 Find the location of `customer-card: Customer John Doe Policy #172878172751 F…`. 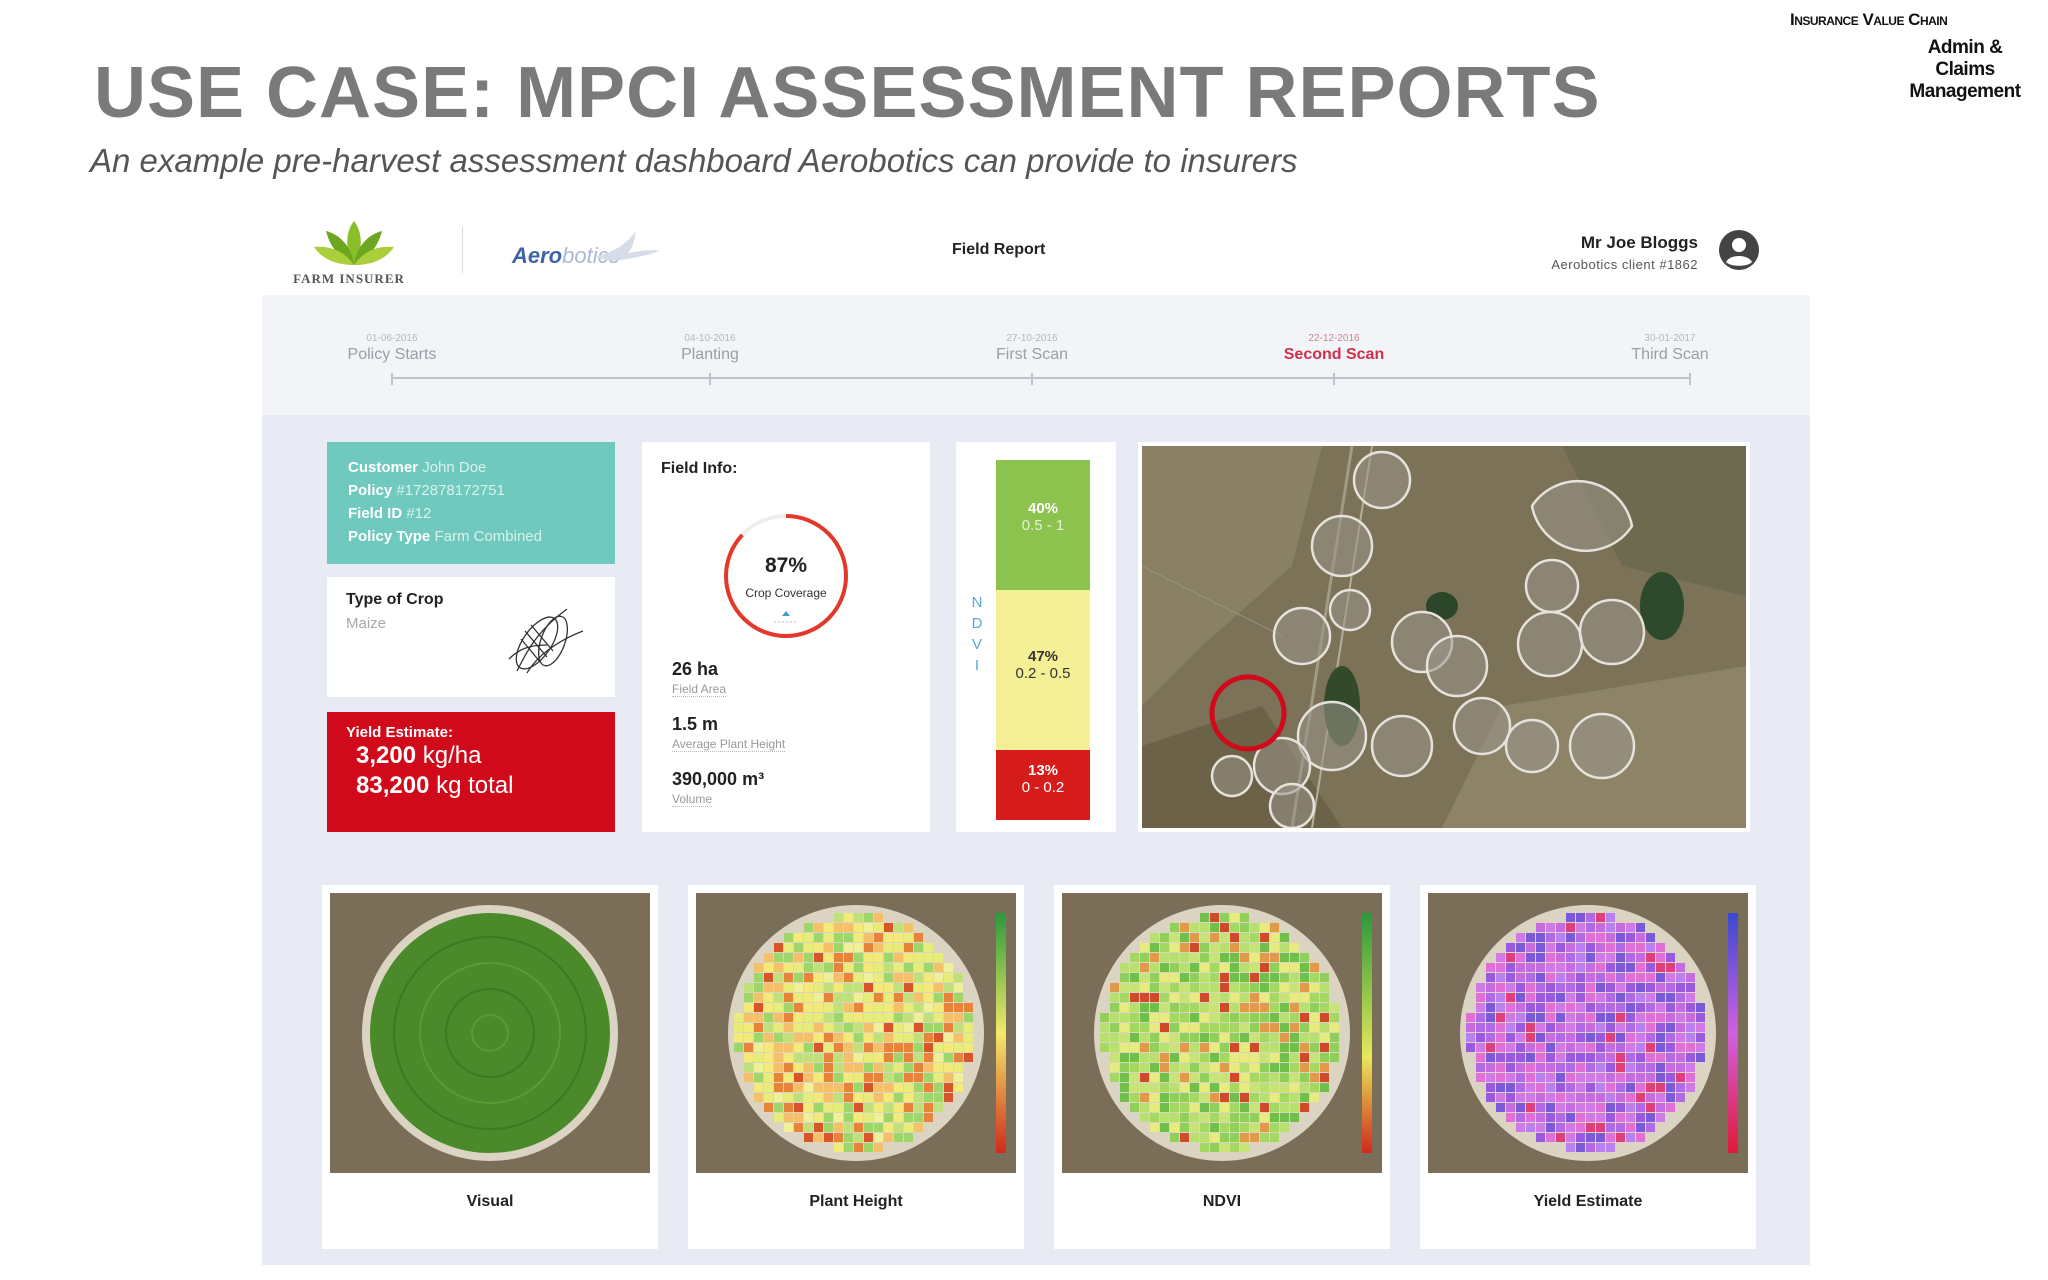

customer-card: Customer John Doe Policy #172878172751 F… is located at coordinates (471, 503).